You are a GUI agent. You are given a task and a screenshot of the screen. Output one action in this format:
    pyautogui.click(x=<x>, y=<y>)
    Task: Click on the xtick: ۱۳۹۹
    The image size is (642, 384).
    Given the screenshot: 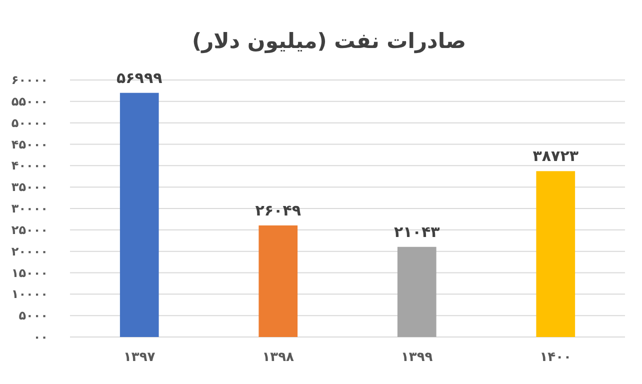 What is the action you would take?
    pyautogui.click(x=417, y=357)
    